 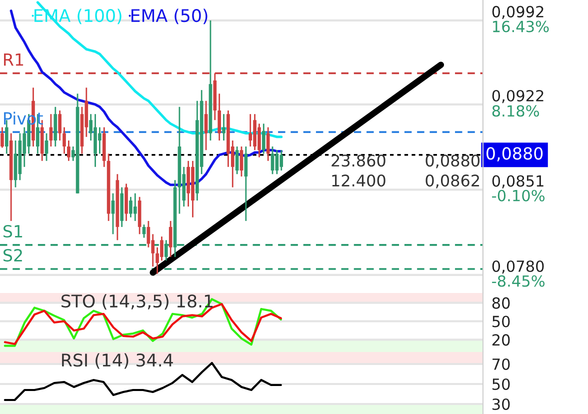 I want to click on y-tick-label: 0,0780, so click(x=518, y=267).